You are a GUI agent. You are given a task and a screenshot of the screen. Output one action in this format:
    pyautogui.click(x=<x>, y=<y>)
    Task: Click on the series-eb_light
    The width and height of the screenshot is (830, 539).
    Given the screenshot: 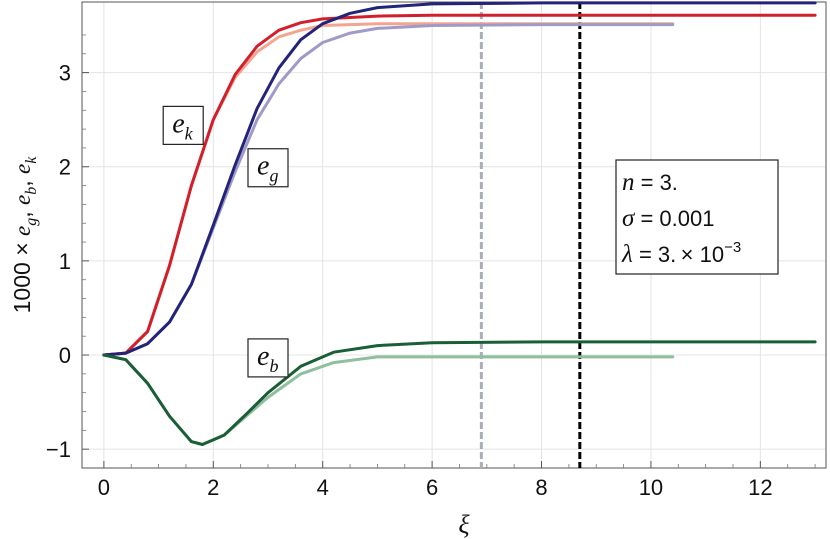 What is the action you would take?
    pyautogui.click(x=388, y=399)
    